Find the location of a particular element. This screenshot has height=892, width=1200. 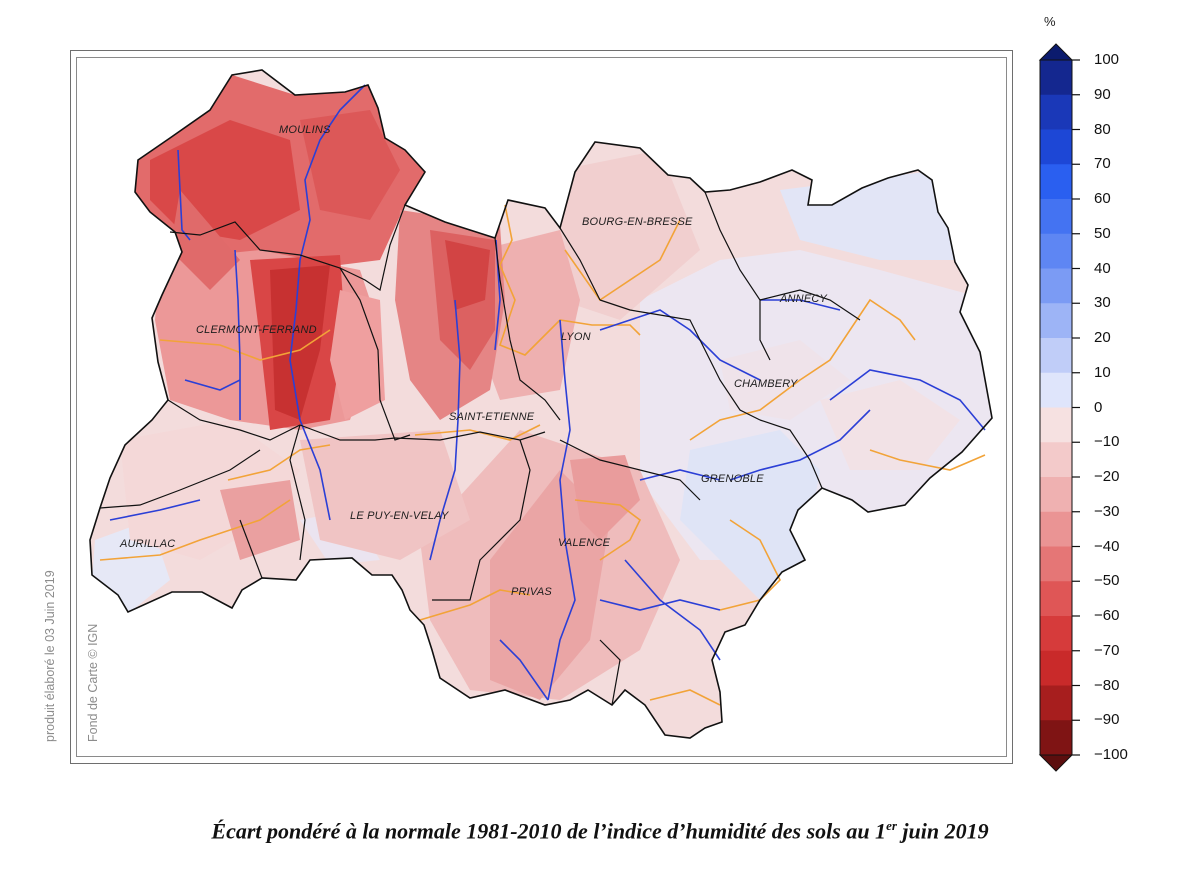

city-label-valence: VALENCE is located at coordinates (584, 543).